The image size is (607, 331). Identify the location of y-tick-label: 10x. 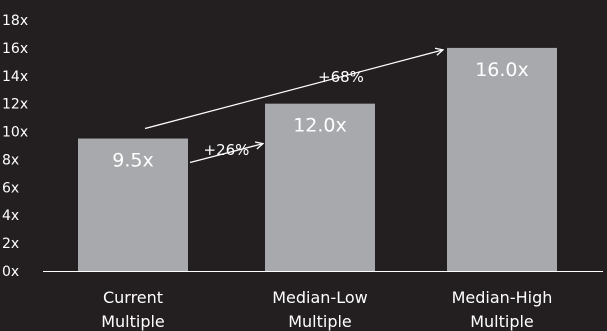
(15, 133).